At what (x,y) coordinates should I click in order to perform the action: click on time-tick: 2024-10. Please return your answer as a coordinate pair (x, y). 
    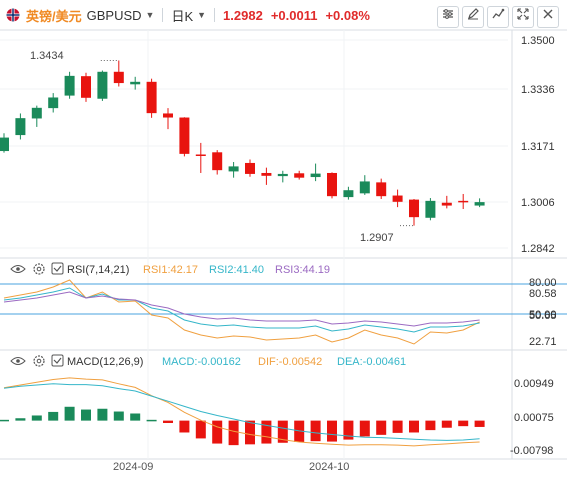
    Looking at the image, I should click on (329, 467).